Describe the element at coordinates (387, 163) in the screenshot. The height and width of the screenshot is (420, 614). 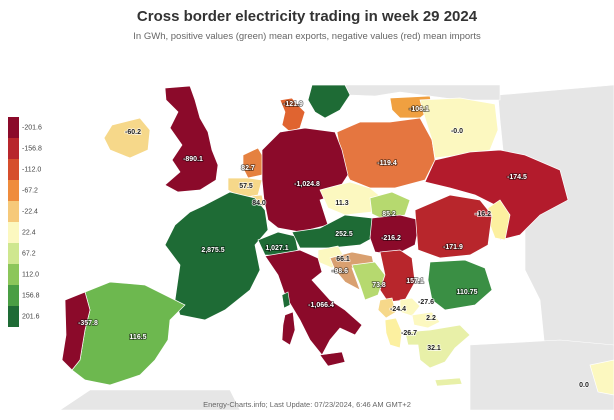
I see `value-label-pl: -119.4` at that location.